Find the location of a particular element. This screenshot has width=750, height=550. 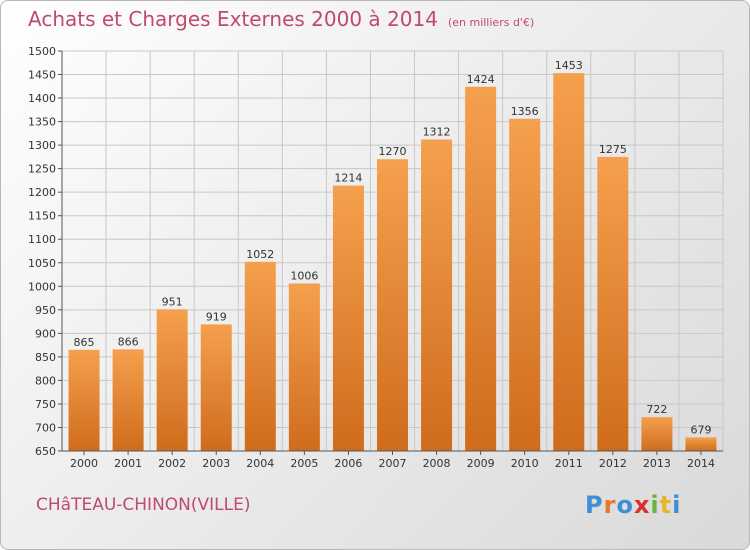

y-tick-label: 650 is located at coordinates (45, 451).